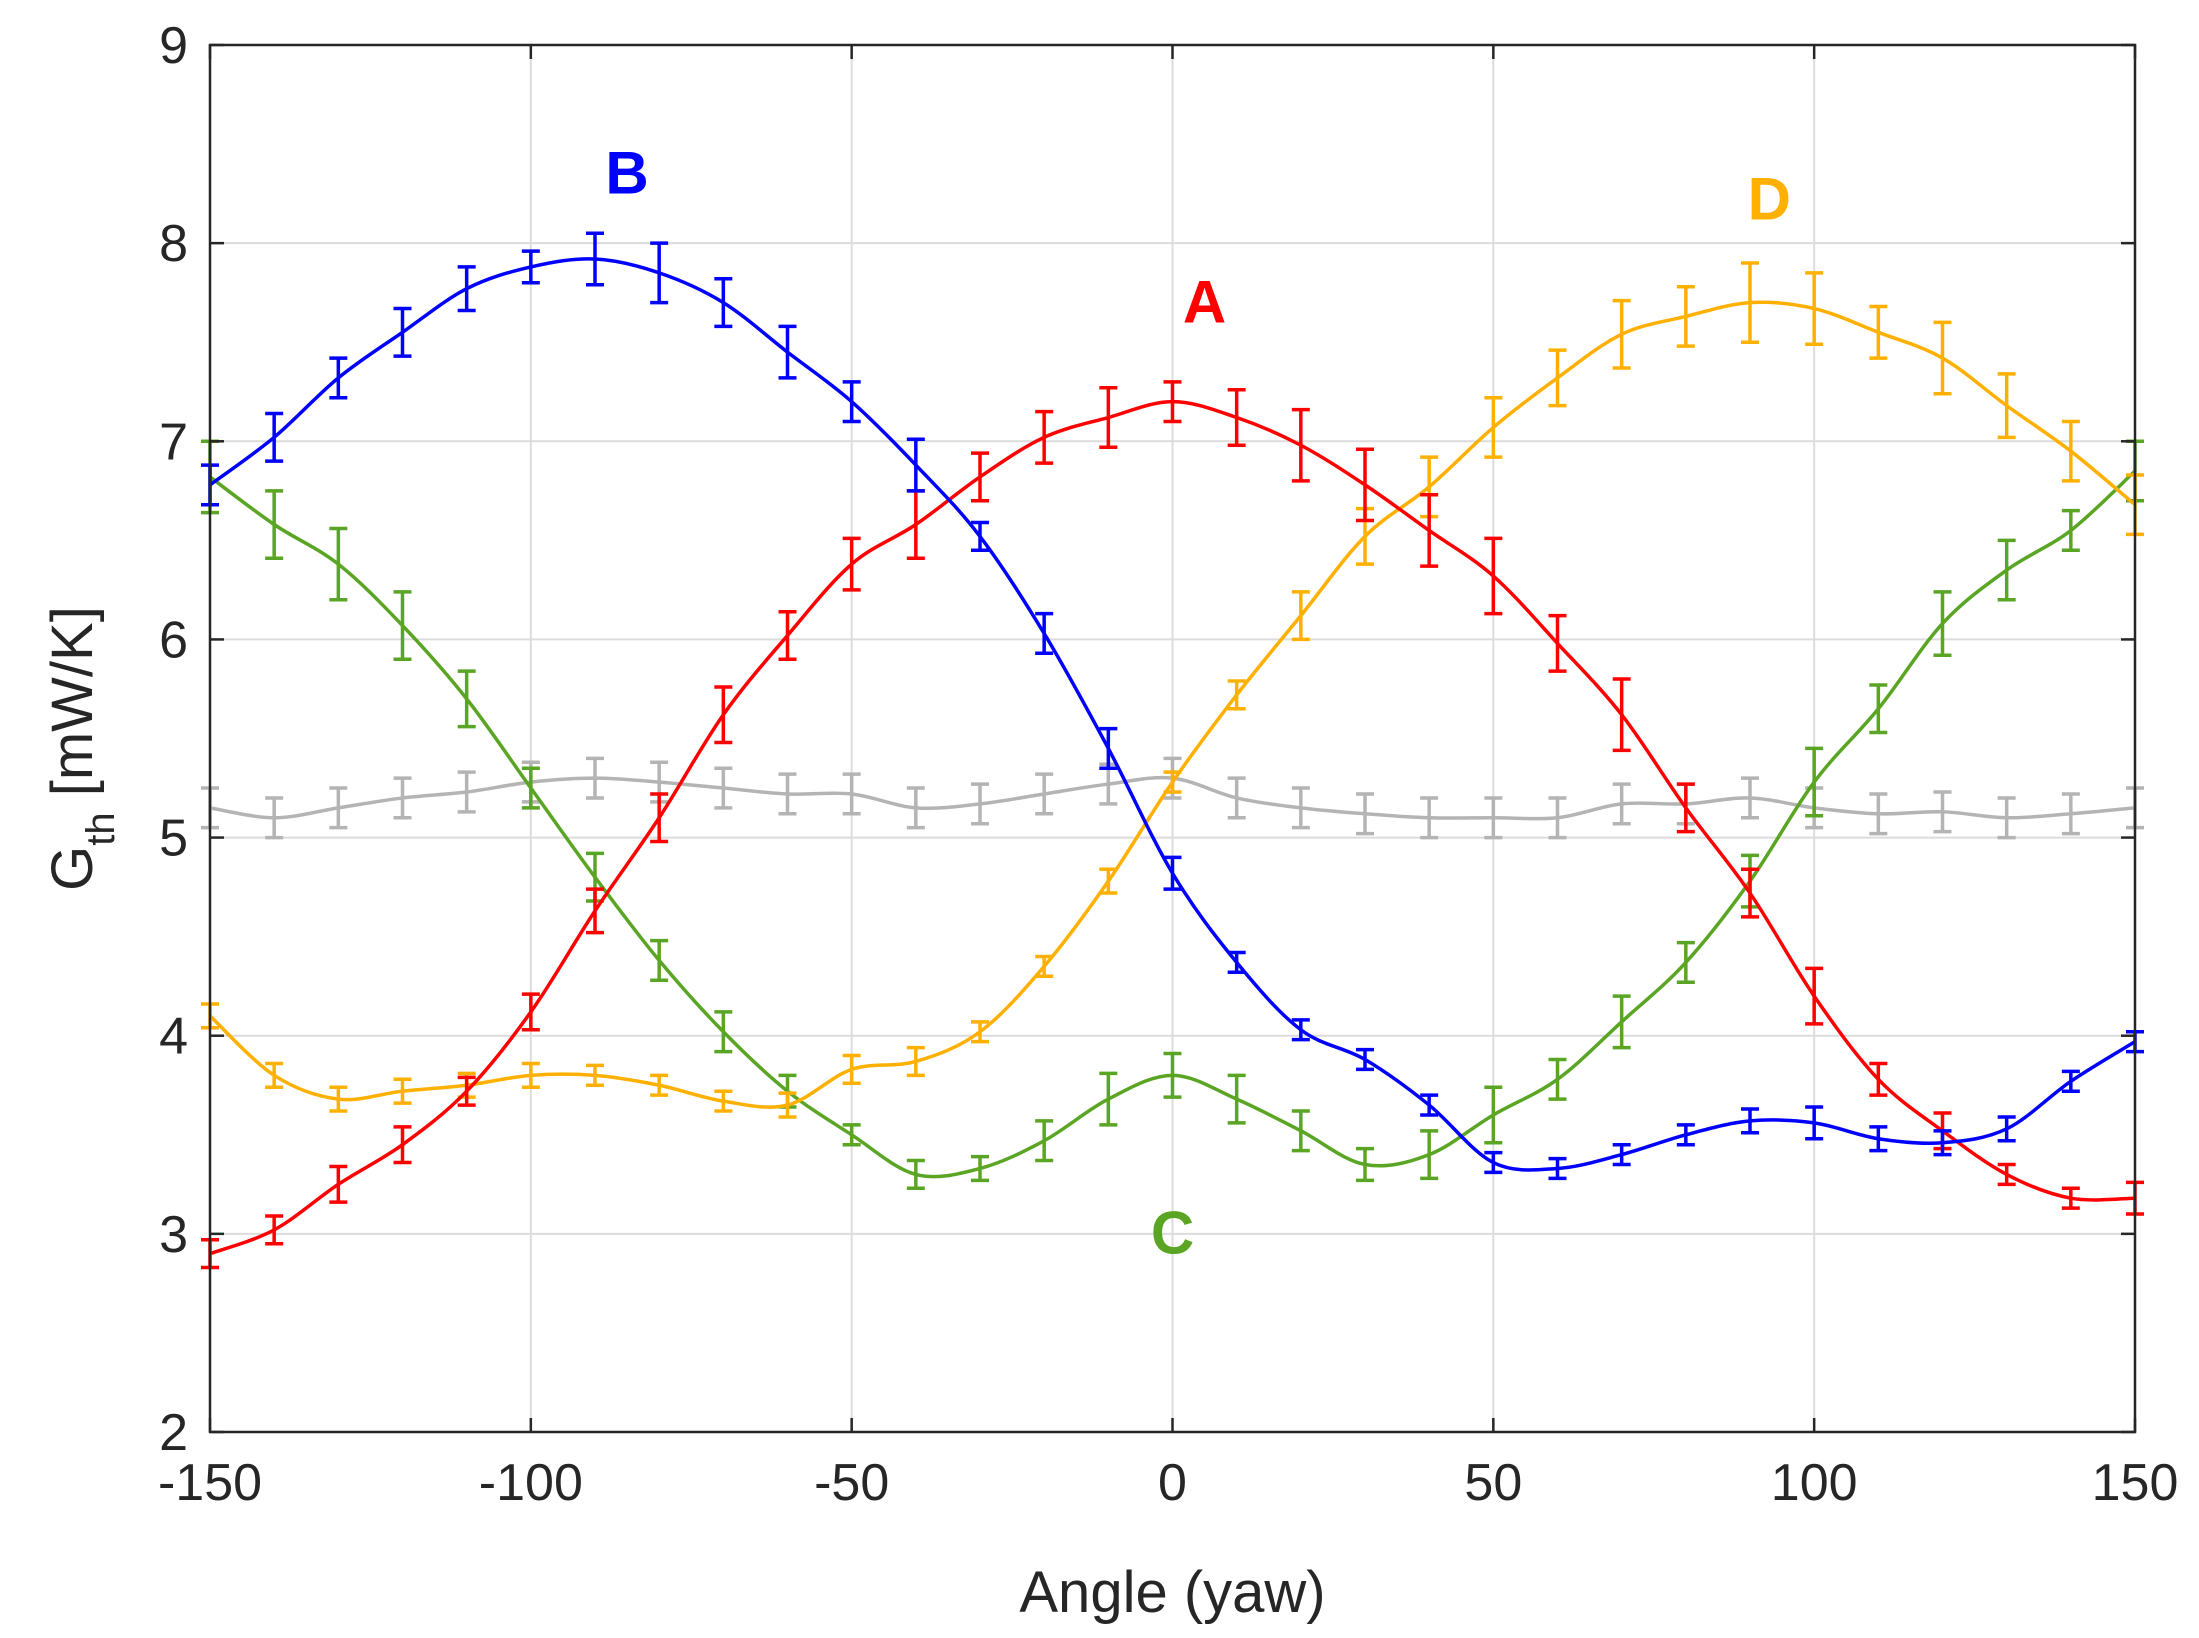  What do you see at coordinates (173, 640) in the screenshot?
I see `y-tick-label: 6` at bounding box center [173, 640].